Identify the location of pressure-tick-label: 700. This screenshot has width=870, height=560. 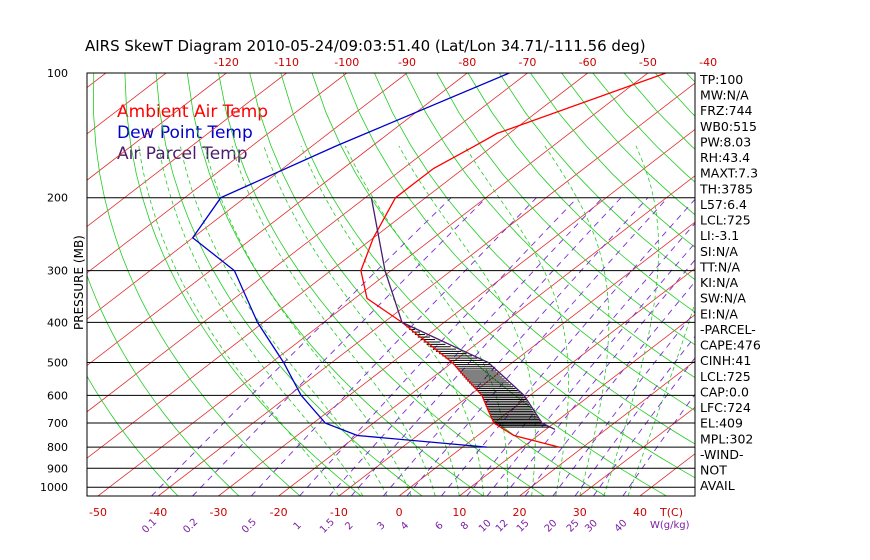
(57, 423).